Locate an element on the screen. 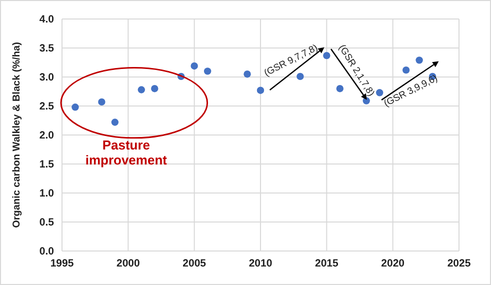 This screenshot has width=491, height=285. x-tick-label: 2025 is located at coordinates (459, 263).